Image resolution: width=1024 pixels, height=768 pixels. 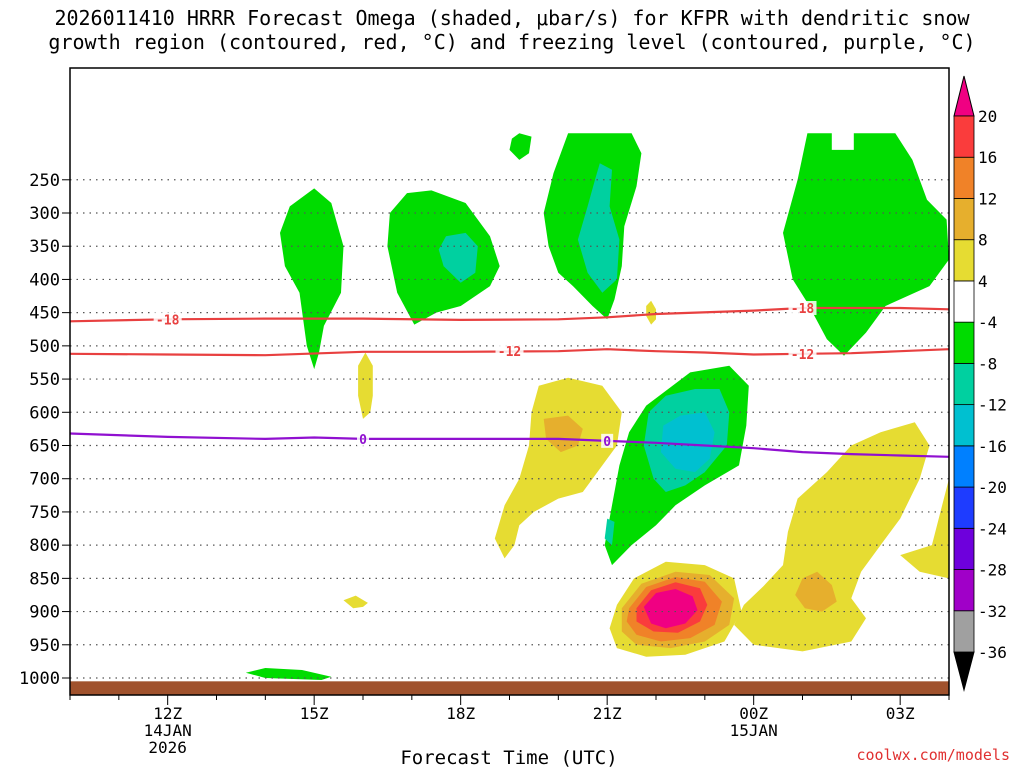 I want to click on x-tick-label-12Z: 12Z, so click(x=167, y=713).